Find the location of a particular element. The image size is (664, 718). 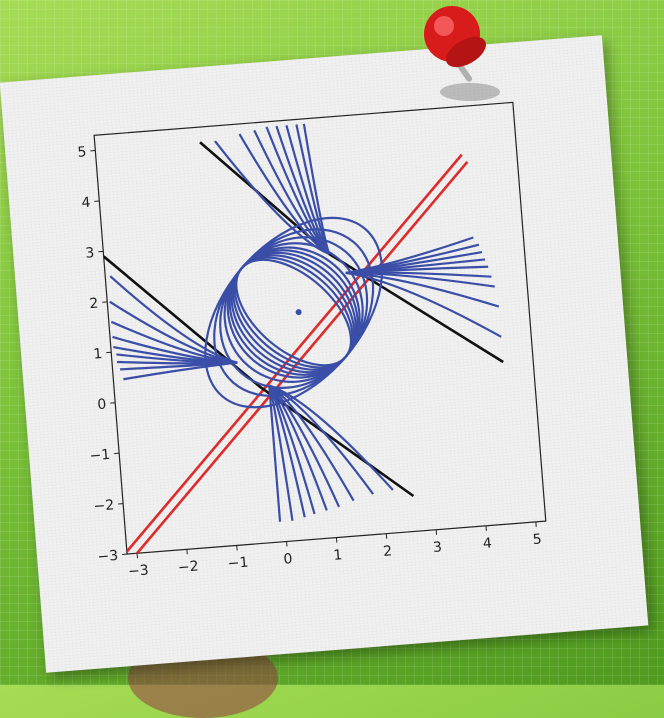

x-tick-label: 0 is located at coordinates (288, 559).